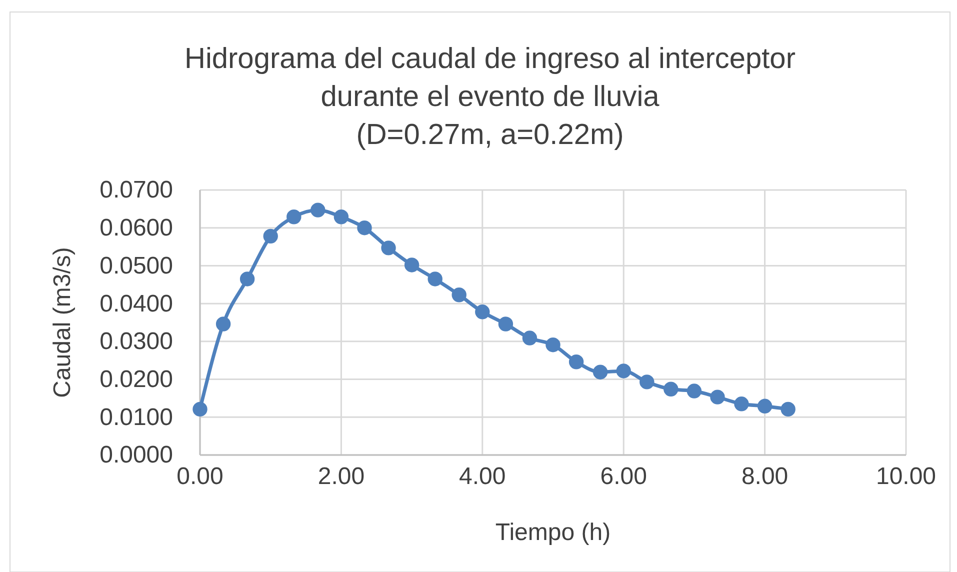 The height and width of the screenshot is (572, 957). Describe the element at coordinates (136, 417) in the screenshot. I see `y-tick-label: 0.0100` at that location.